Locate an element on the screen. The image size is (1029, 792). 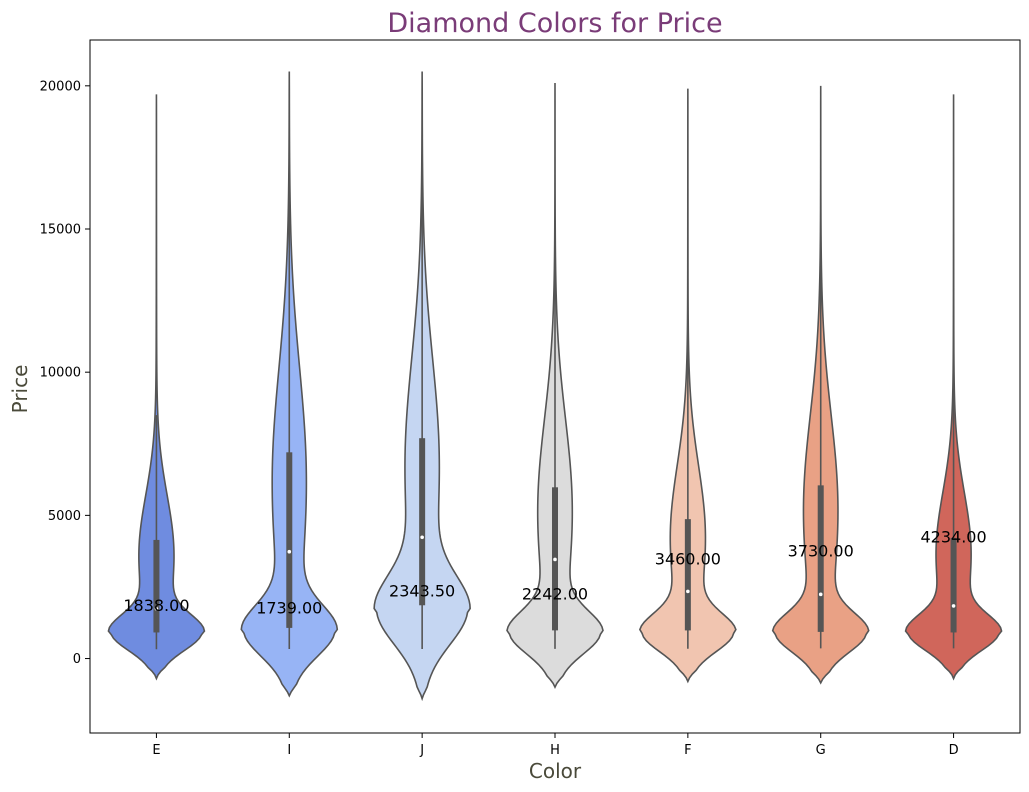
iqr-box-I is located at coordinates (289, 540).